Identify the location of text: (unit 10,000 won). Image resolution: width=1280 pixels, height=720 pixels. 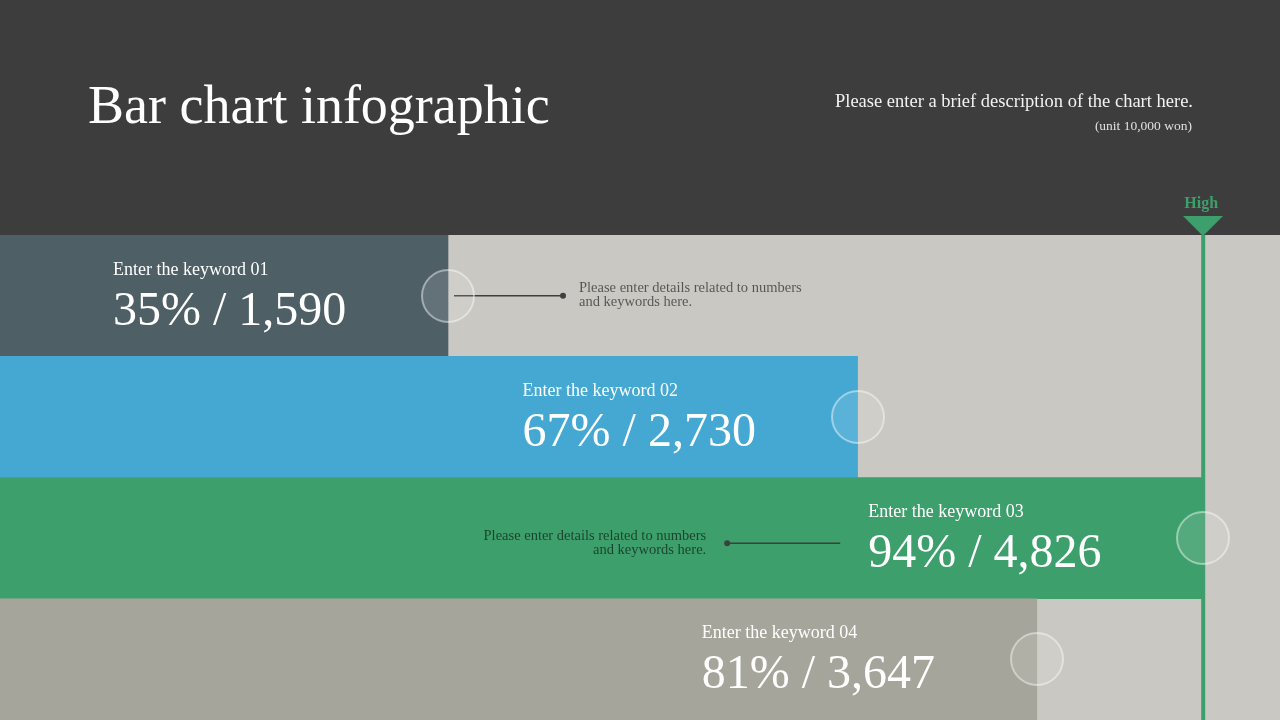
(1143, 125).